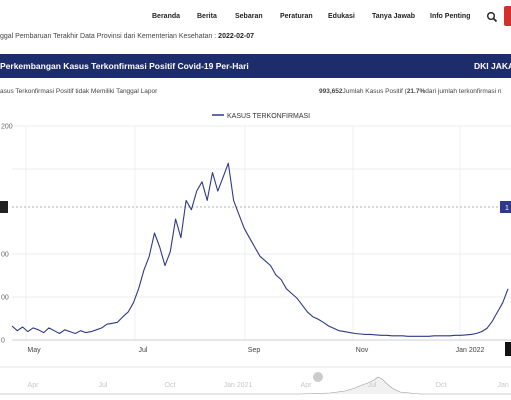 This screenshot has height=400, width=511. I want to click on nav-edukasi: Edukasi, so click(341, 16).